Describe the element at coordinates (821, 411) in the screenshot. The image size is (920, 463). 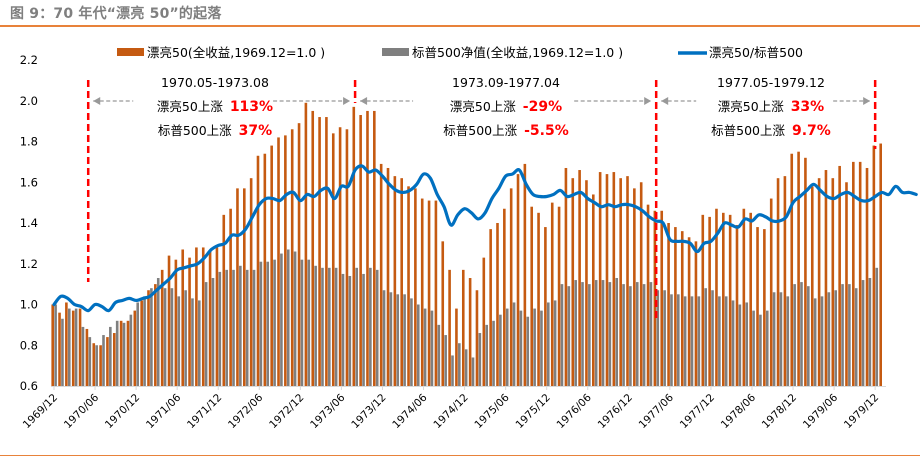
I see `x-tick-label: 1979/06` at that location.